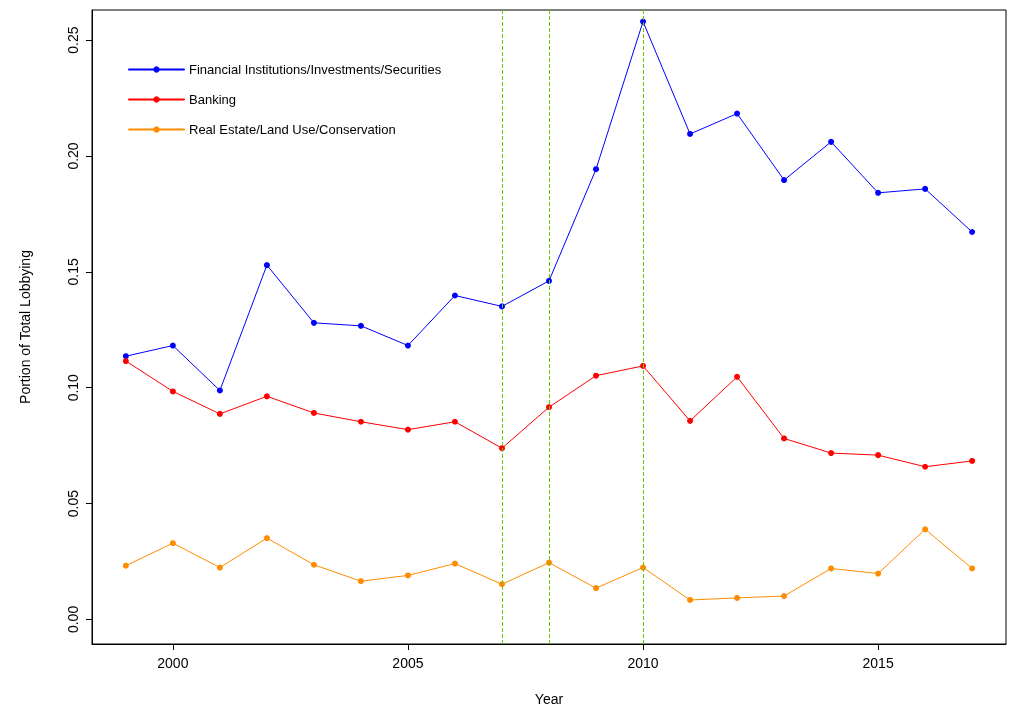 This screenshot has height=724, width=1013. What do you see at coordinates (25, 327) in the screenshot?
I see `y-axis-title: Portion of Total Lobbying` at bounding box center [25, 327].